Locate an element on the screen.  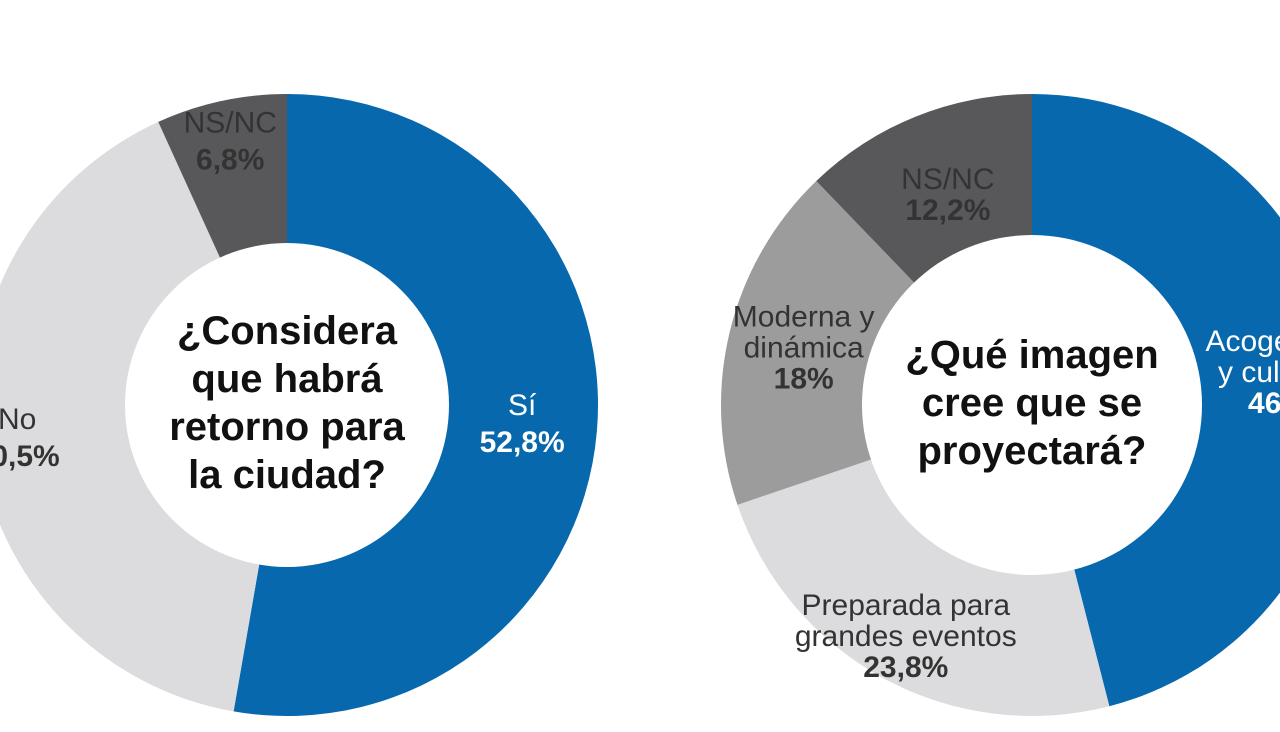
center-question-line: proyectará? is located at coordinates (1032, 451).